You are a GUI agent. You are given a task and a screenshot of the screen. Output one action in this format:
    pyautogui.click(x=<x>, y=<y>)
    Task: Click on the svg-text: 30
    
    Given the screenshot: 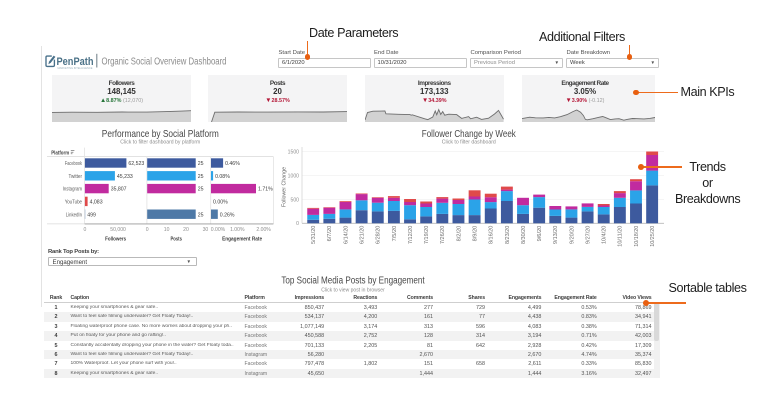 What is the action you would take?
    pyautogui.click(x=206, y=230)
    